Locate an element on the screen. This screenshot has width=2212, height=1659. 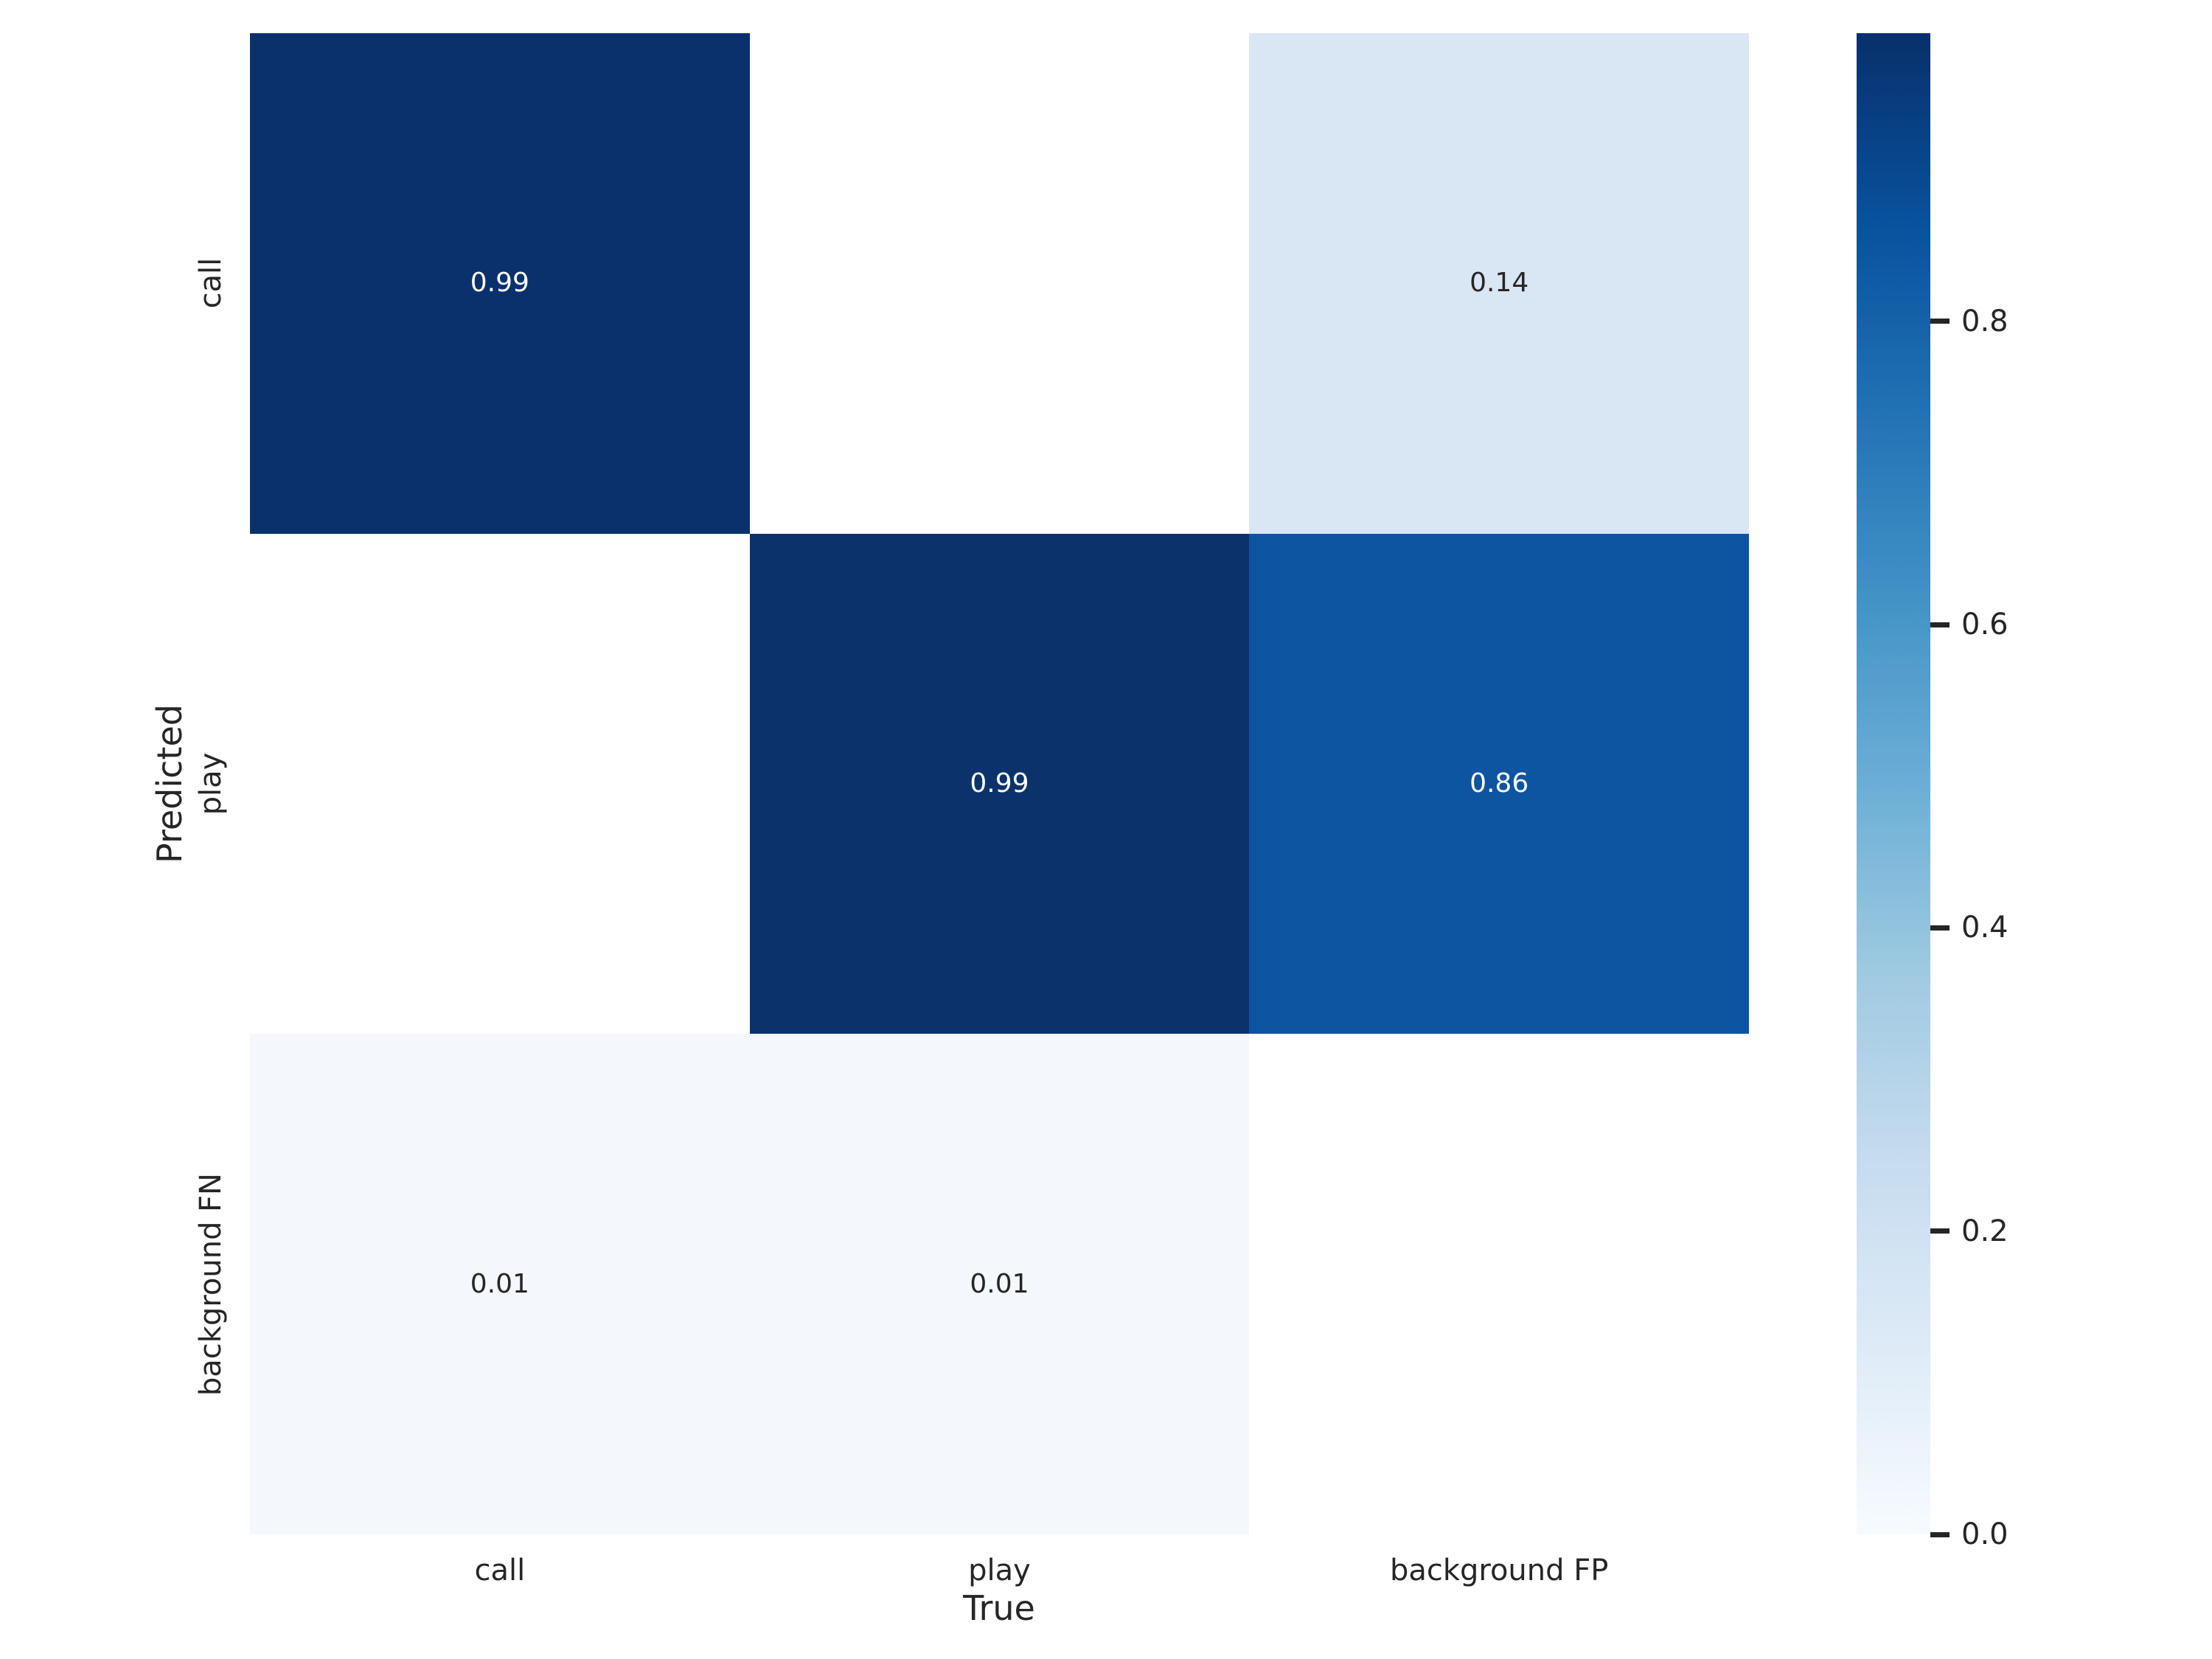
colorbar is located at coordinates (1893, 783).